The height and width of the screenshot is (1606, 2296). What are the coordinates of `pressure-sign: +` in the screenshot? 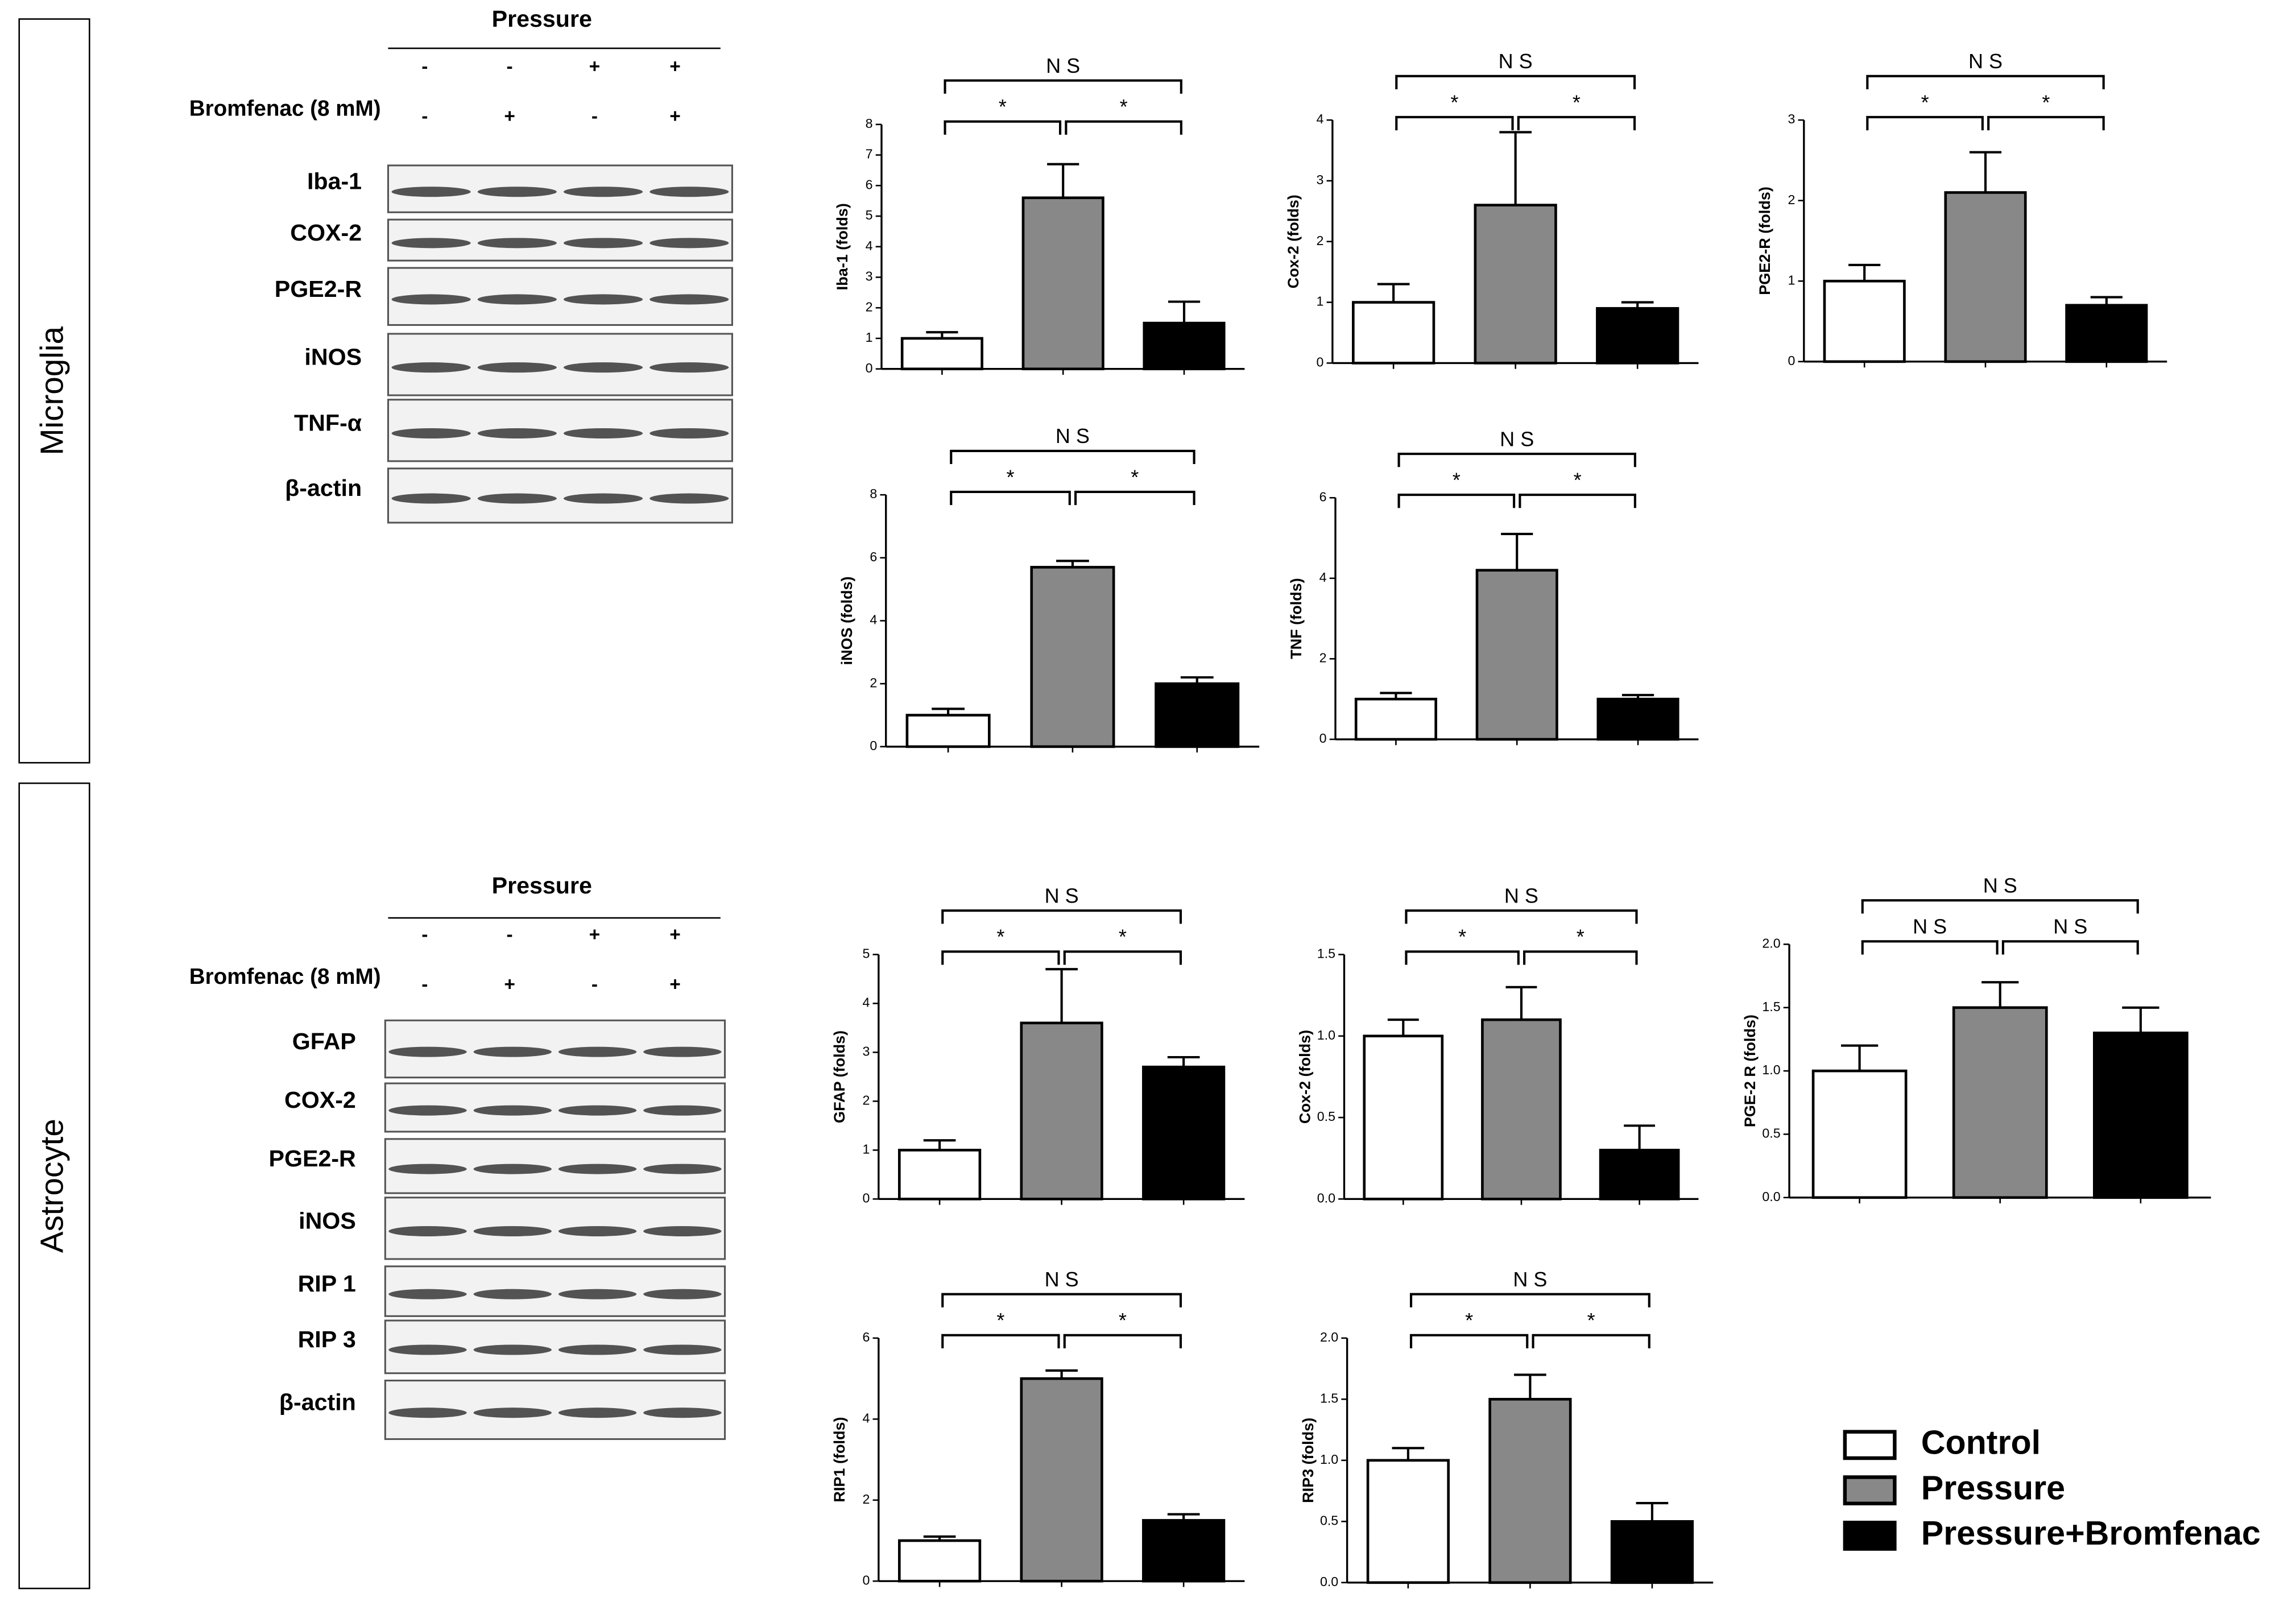 It's located at (595, 66).